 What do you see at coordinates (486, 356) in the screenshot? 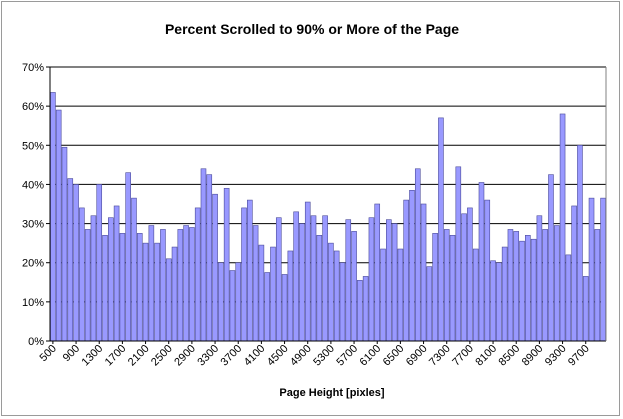
I see `x-tick-label: 8100` at bounding box center [486, 356].